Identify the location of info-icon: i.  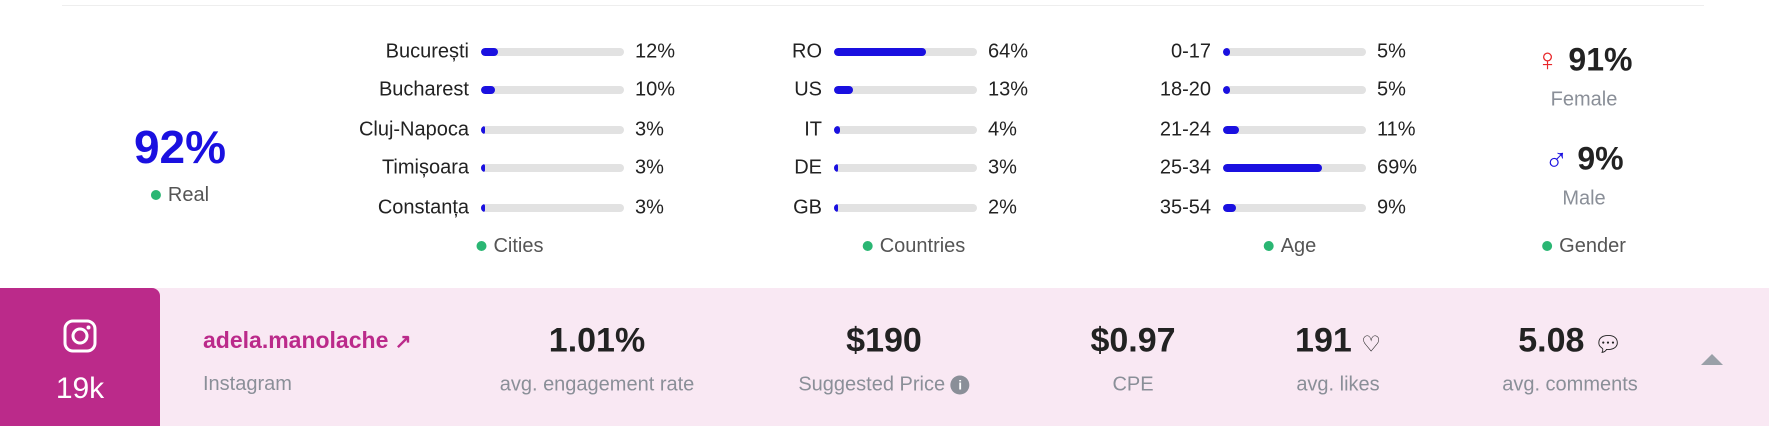
(960, 385).